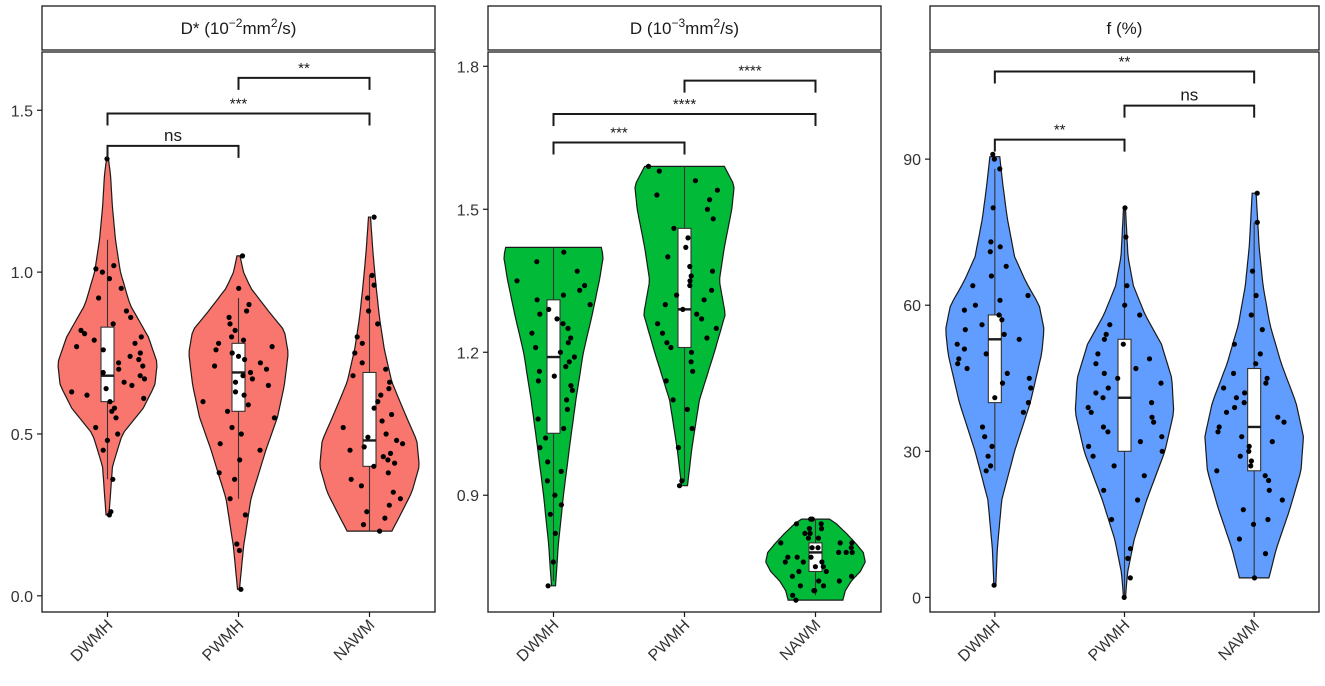 The image size is (1325, 686). Describe the element at coordinates (22, 435) in the screenshot. I see `y-tick-label: 0.5` at that location.